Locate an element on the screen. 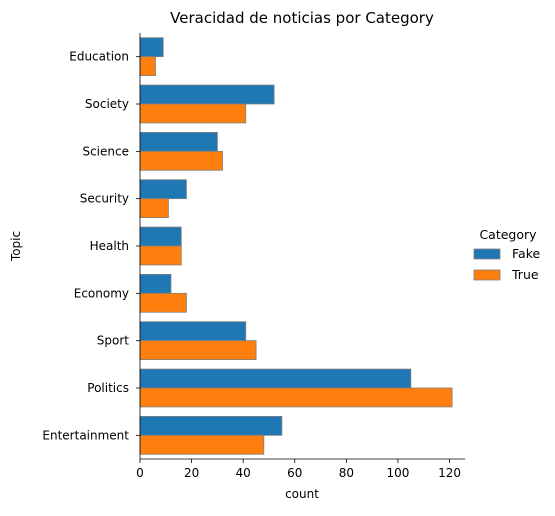 The width and height of the screenshot is (555, 516). bar-sport-fake is located at coordinates (193, 331).